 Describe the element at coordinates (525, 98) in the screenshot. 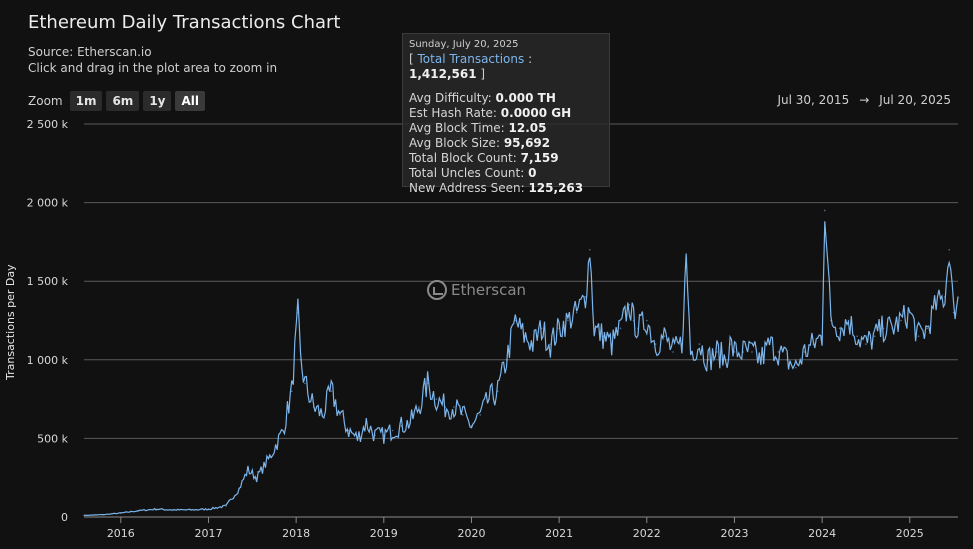

I see `tooltip-row-value: 0.000 TH` at that location.